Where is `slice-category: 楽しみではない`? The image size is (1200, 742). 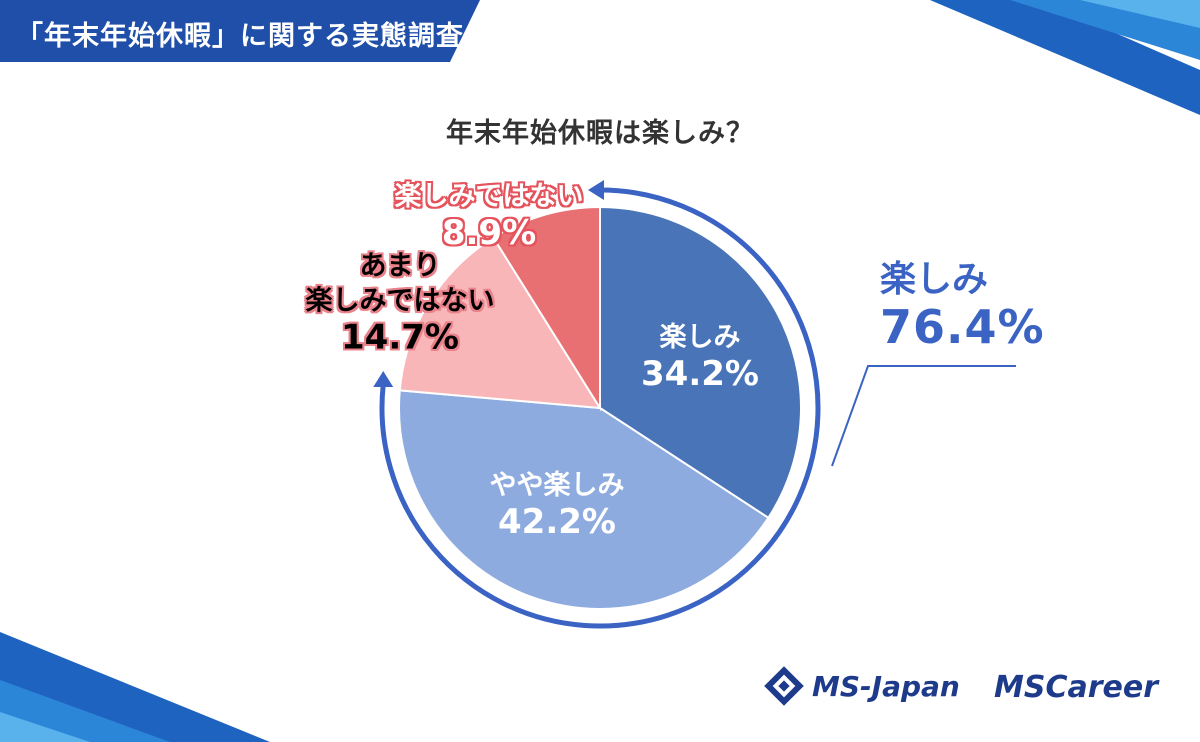
slice-category: 楽しみではない is located at coordinates (489, 196).